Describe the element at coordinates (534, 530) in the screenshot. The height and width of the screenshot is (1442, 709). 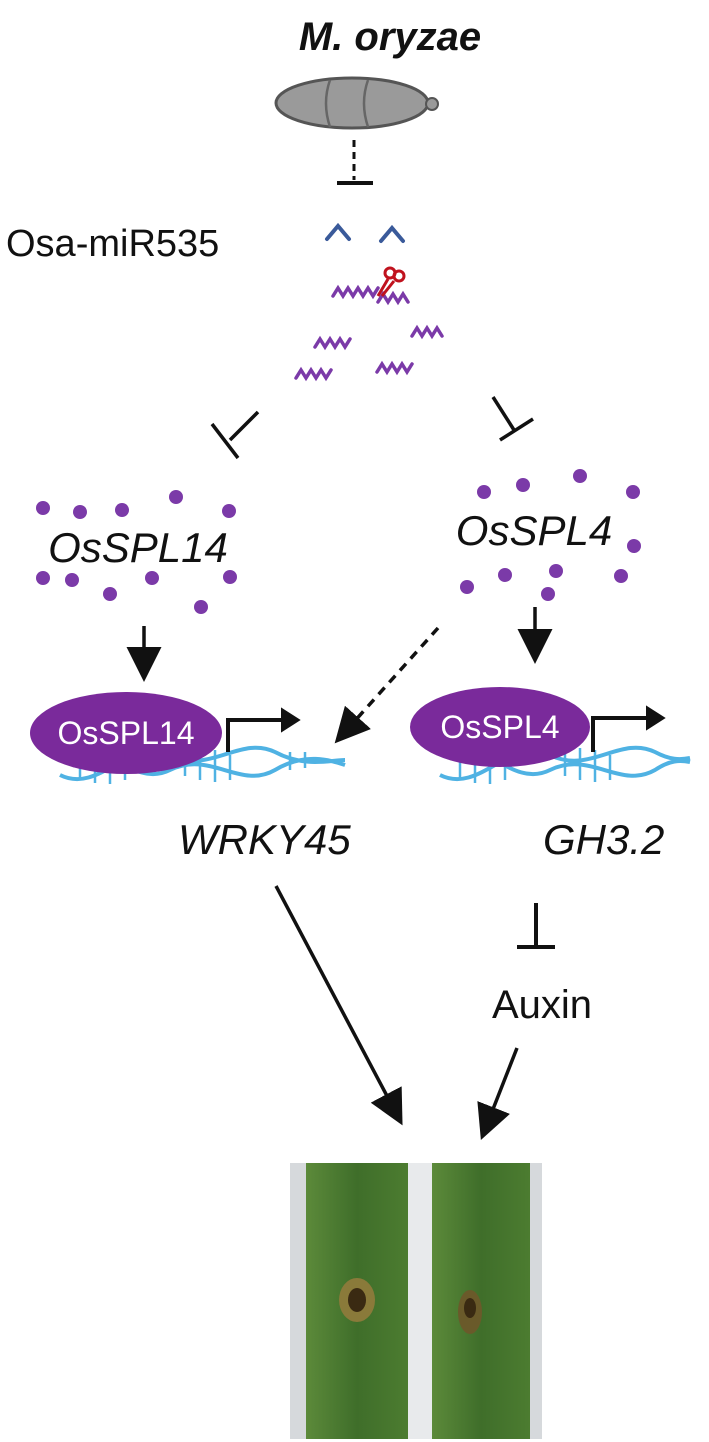
I see `gene-label-right: OsSPL4` at that location.